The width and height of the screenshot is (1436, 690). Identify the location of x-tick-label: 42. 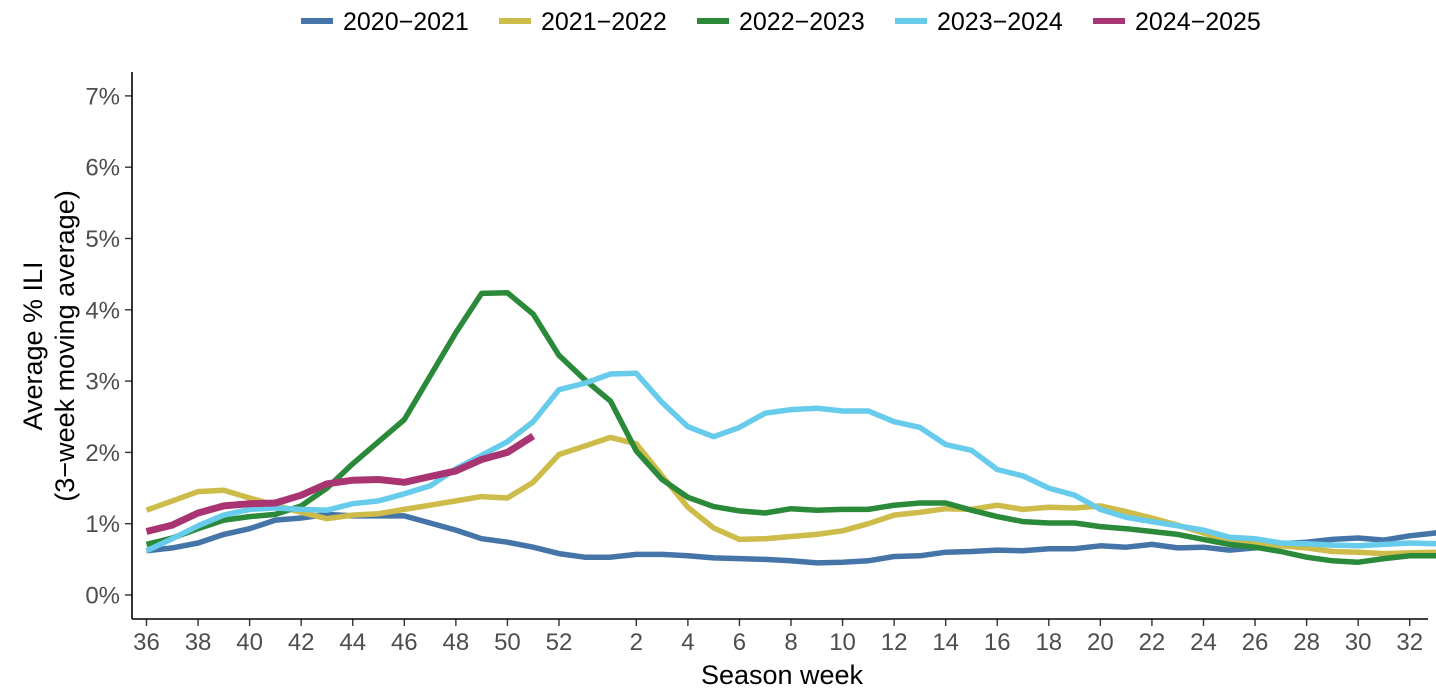
(301, 642).